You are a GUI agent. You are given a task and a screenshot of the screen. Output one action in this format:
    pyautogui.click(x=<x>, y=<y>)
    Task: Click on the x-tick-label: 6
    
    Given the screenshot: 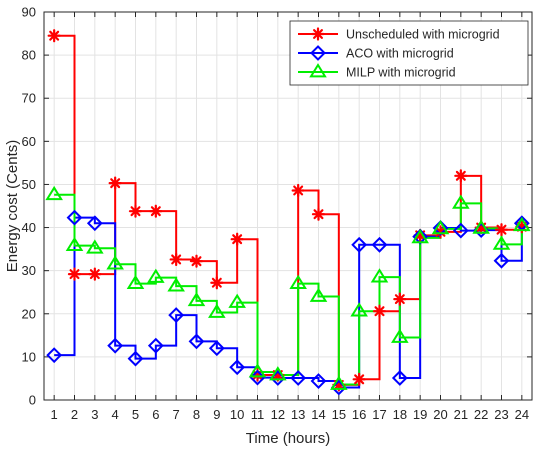 What is the action you would take?
    pyautogui.click(x=155, y=414)
    